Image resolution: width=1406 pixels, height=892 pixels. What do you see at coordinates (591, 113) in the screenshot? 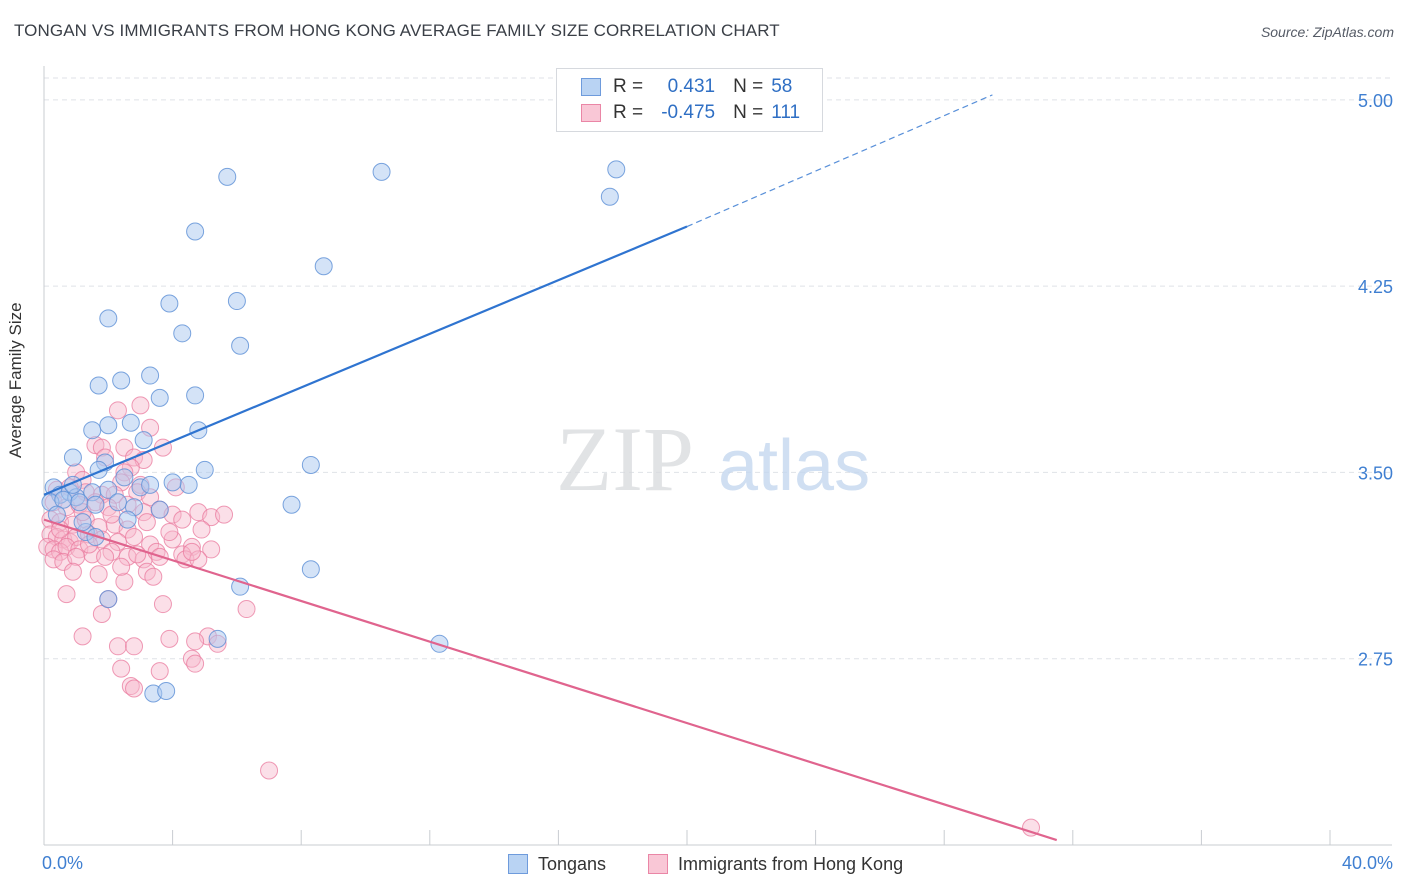
I see `legend-swatch-pink` at bounding box center [591, 113].